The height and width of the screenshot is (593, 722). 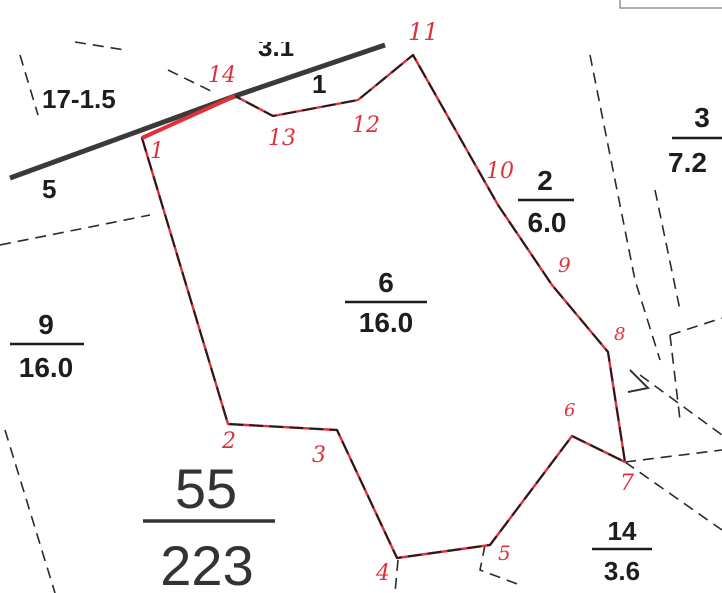 I want to click on frame-fragment, so click(x=670, y=4).